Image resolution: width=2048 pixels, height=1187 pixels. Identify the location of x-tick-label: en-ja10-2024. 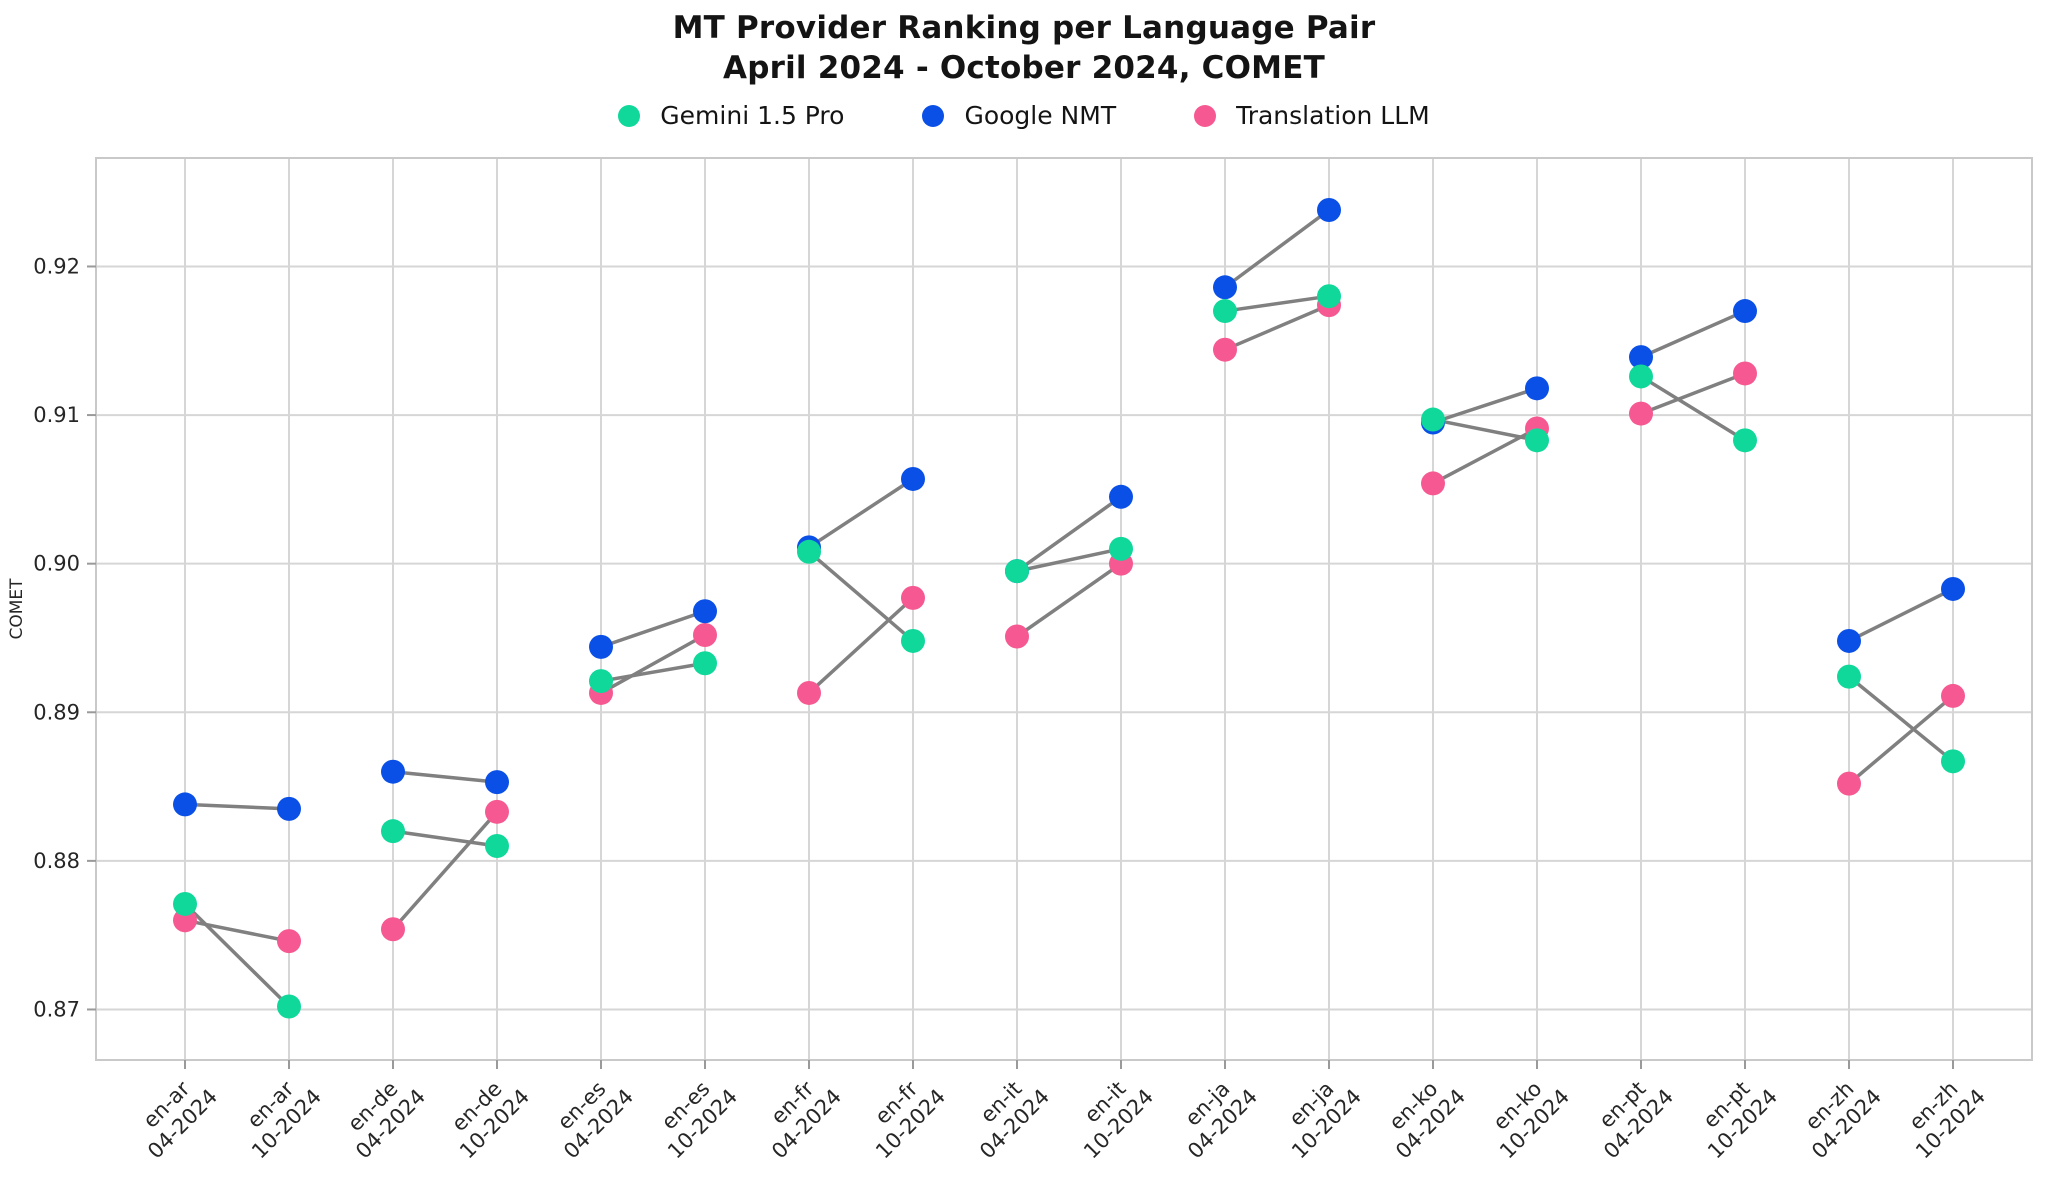
(1317, 1115).